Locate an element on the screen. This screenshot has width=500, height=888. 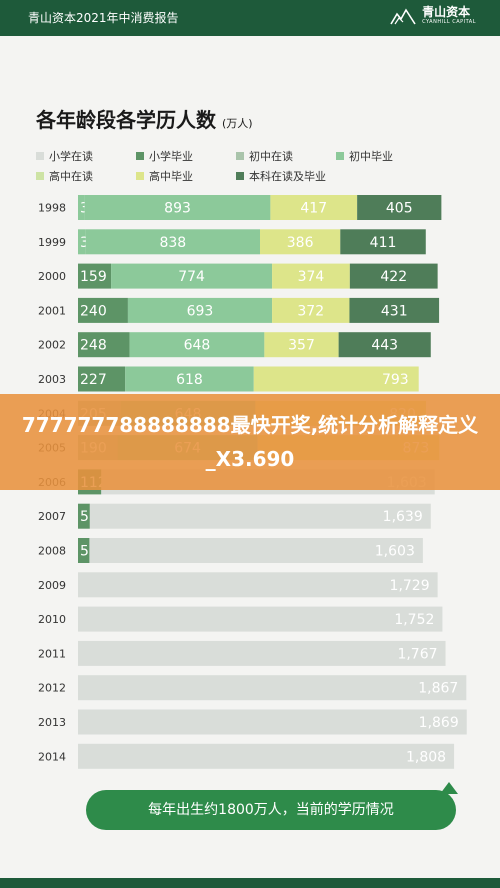
y-tick-label: 2012 is located at coordinates (52, 688).